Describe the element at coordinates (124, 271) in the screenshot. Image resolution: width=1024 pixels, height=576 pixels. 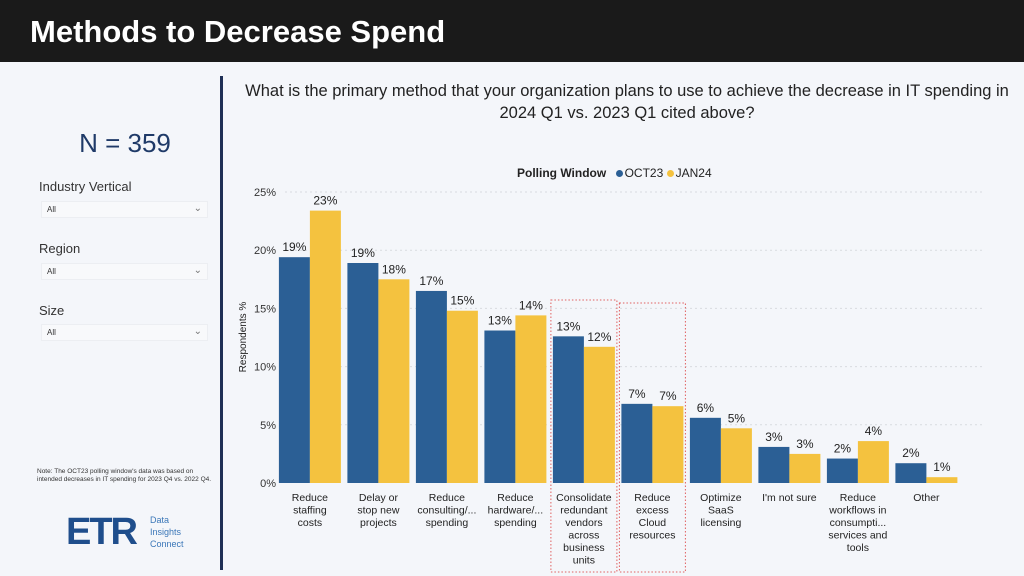
I see `region-select: All ⌄` at that location.